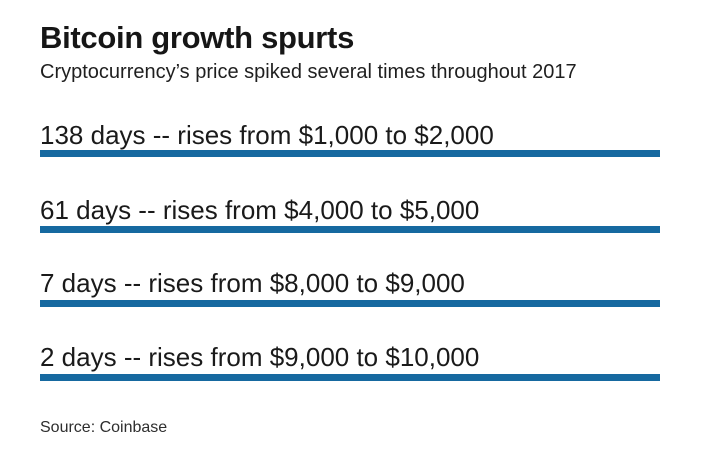  I want to click on growth-spurt-row-label: 2 days -- rises from $9,000 to $10,000, so click(260, 357).